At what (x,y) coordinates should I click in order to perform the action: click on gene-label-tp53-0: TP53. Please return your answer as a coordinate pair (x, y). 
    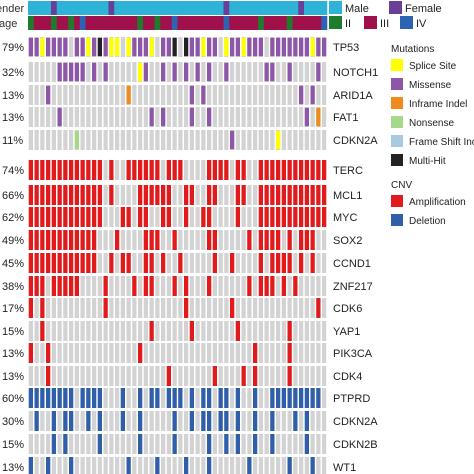
    Looking at the image, I should click on (346, 48).